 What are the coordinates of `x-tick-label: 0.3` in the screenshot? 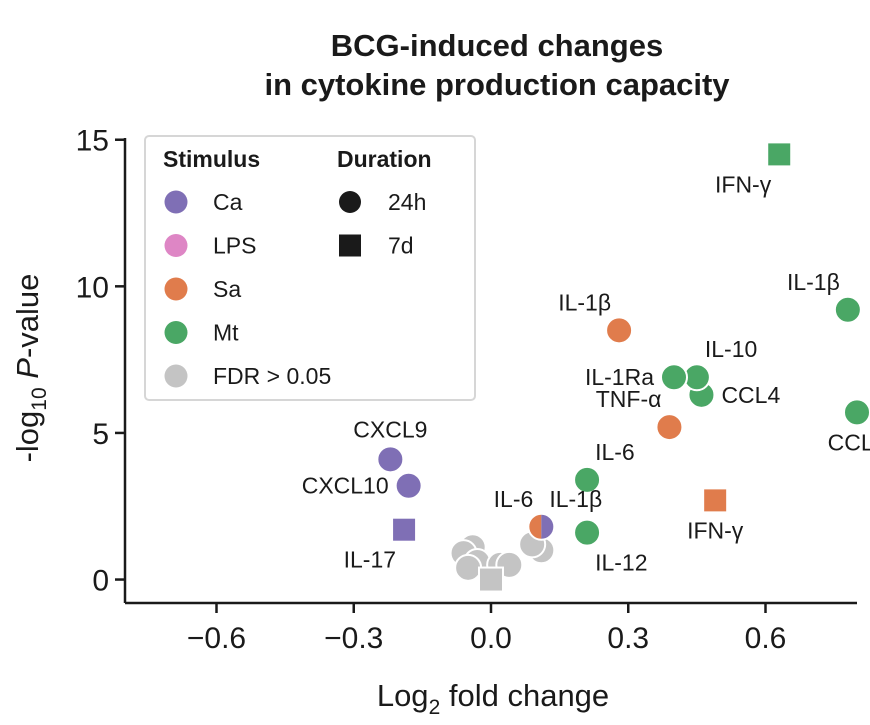 It's located at (628, 638).